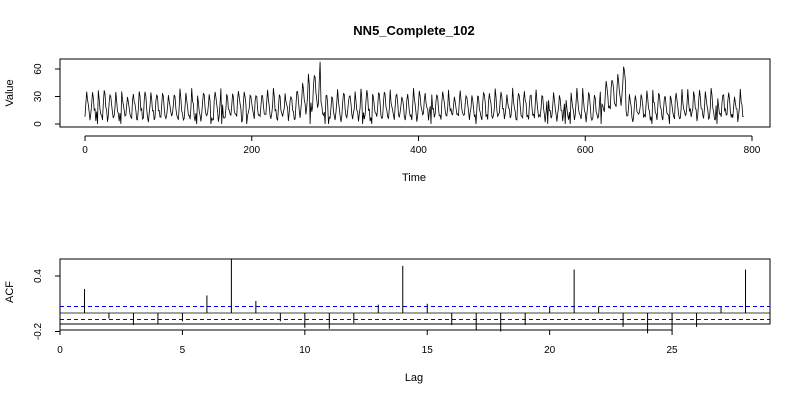 The height and width of the screenshot is (400, 800). Describe the element at coordinates (673, 350) in the screenshot. I see `acf-x-tick-label: 25` at that location.